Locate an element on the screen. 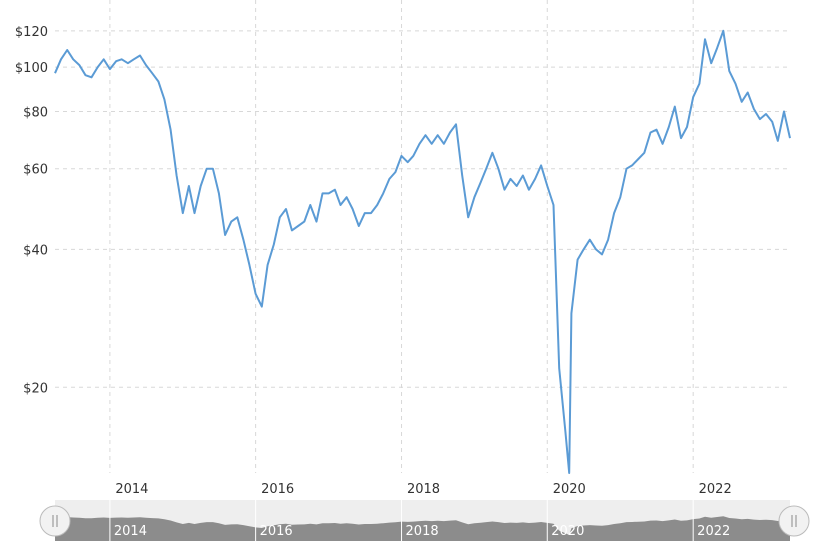 Image resolution: width=814 pixels, height=549 pixels. navigator-area is located at coordinates (422, 528).